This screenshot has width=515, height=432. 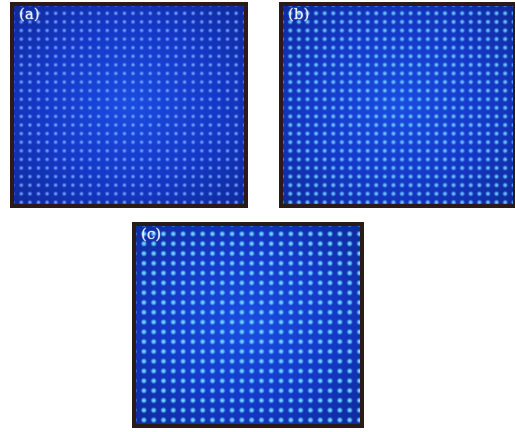 I want to click on panel-label-a: (a), so click(x=29, y=14).